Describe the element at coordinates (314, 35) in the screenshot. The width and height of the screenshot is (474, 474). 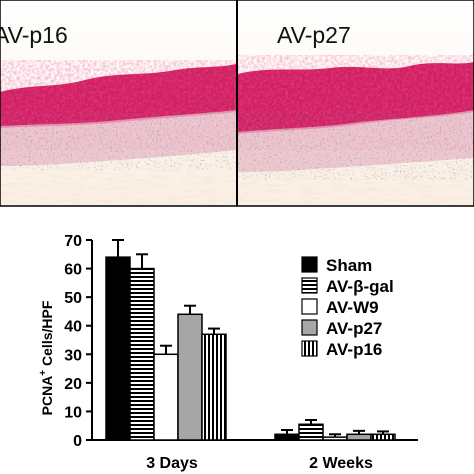
I see `panel-label-right: AV-p27` at that location.